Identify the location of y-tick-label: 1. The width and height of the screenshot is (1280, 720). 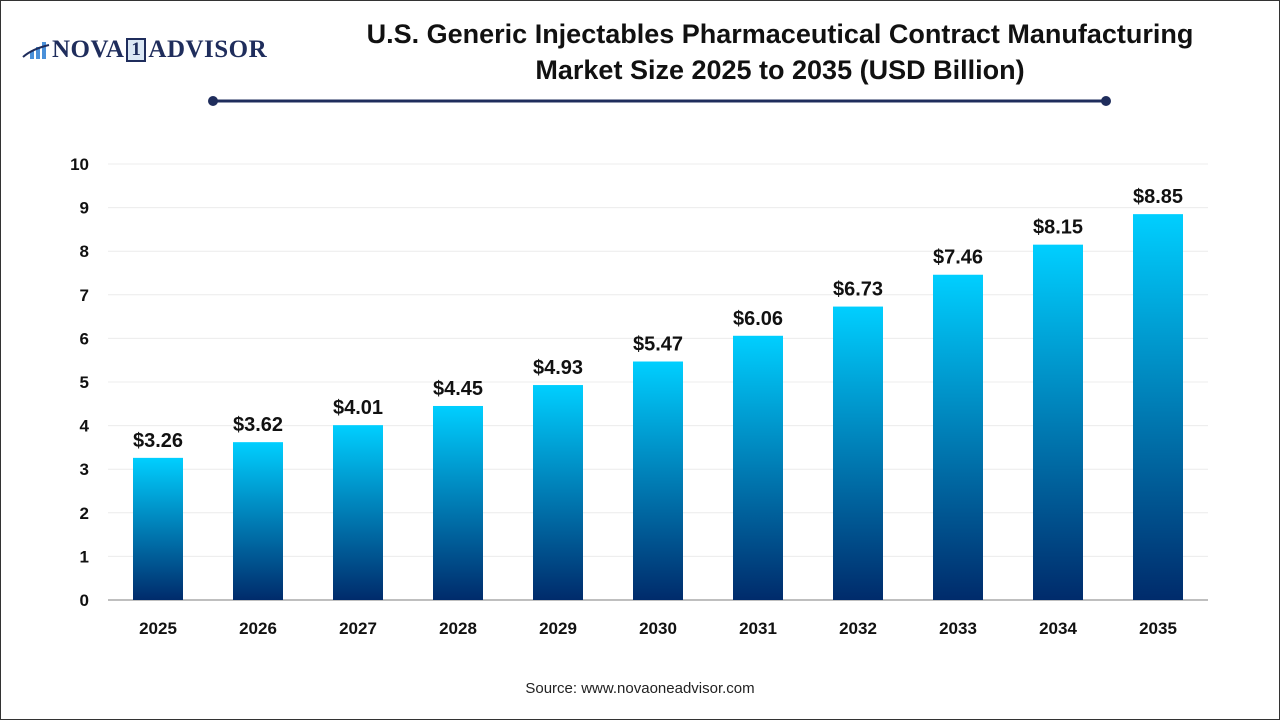
(84, 556).